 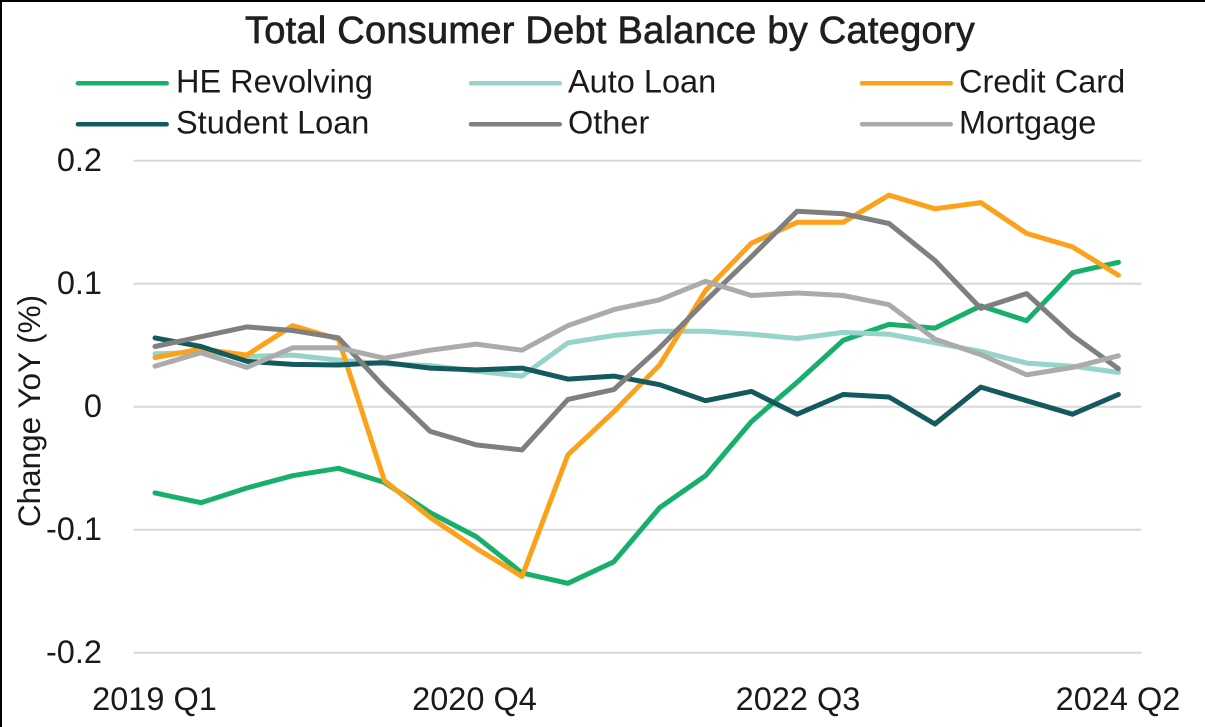 I want to click on svg-text: 2024 Q2, so click(x=1118, y=699).